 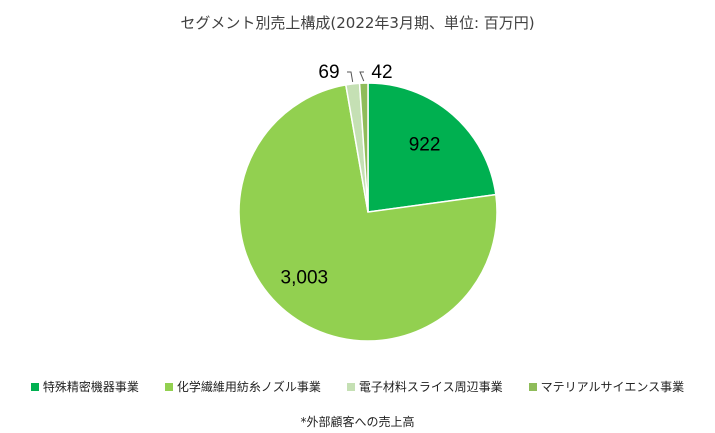 I want to click on legend-item-material-science: マテリアルサイエンス事業, so click(x=606, y=386).